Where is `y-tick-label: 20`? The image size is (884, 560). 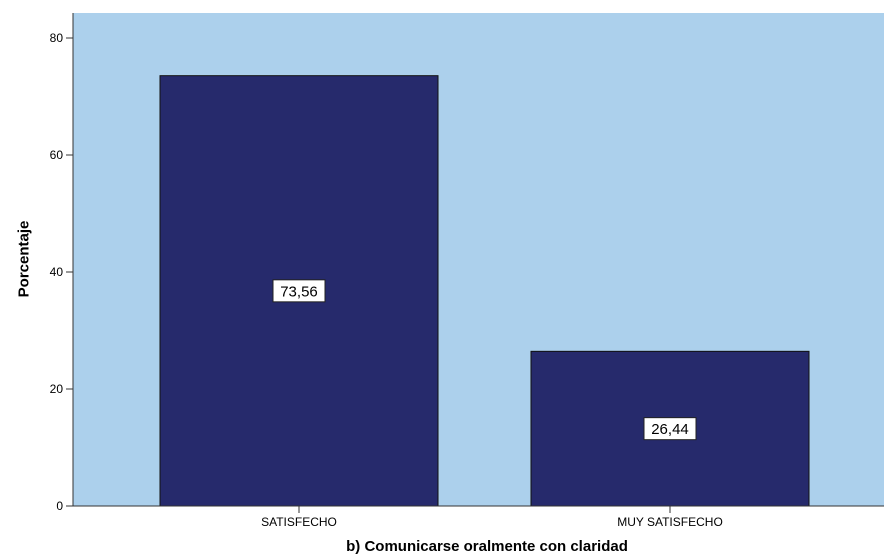 y-tick-label: 20 is located at coordinates (57, 389).